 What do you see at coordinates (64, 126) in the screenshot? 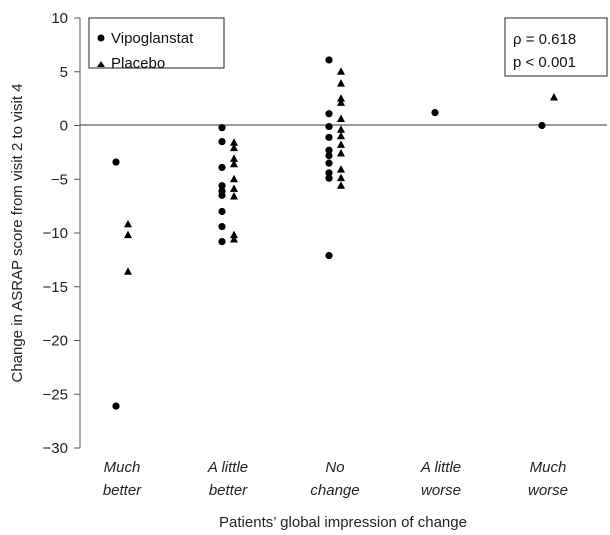
I see `y-tick-label: 0` at bounding box center [64, 126].